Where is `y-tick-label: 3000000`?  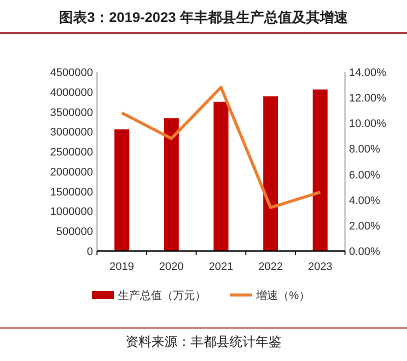 y-tick-label: 3000000 is located at coordinates (71, 132).